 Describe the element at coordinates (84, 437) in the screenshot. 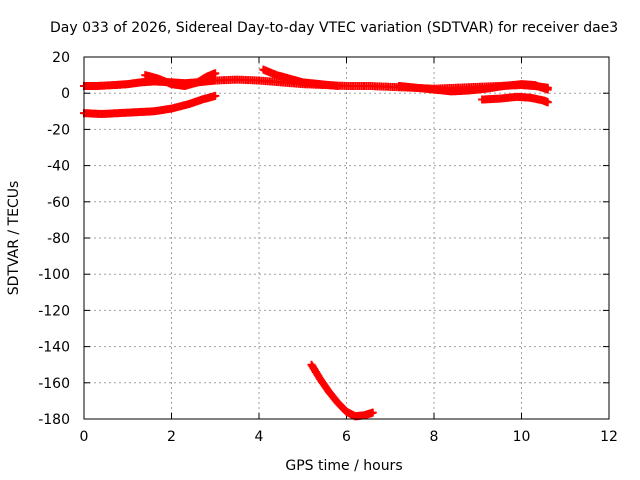

I see `x-tick-label: 0` at that location.